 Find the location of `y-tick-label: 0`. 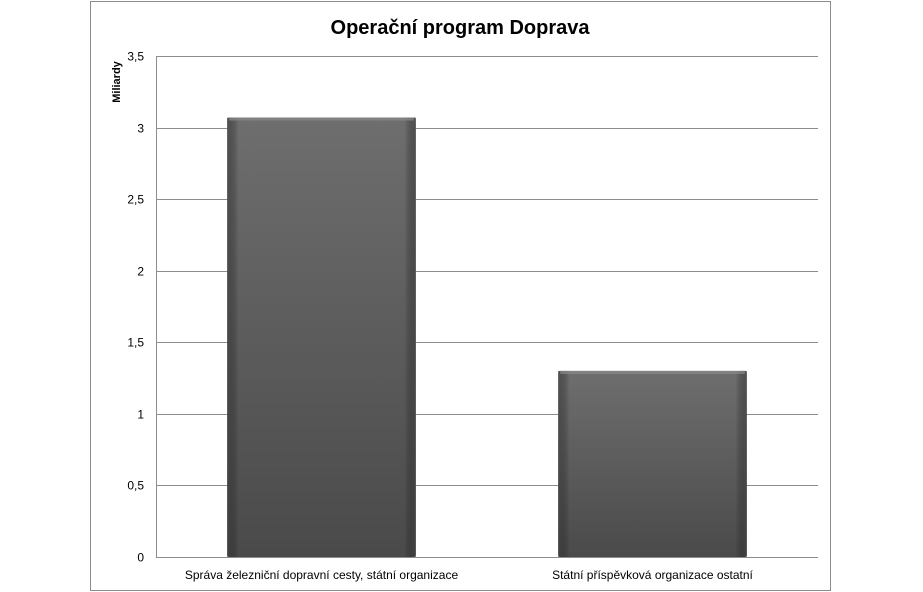

y-tick-label: 0 is located at coordinates (140, 558).